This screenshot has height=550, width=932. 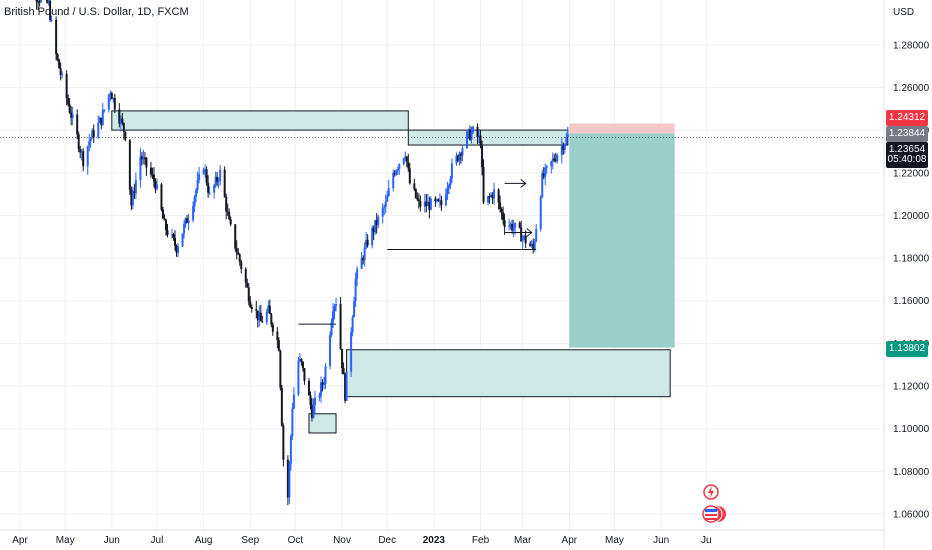 What do you see at coordinates (911, 173) in the screenshot?
I see `price-tick-label: 1.22000` at bounding box center [911, 173].